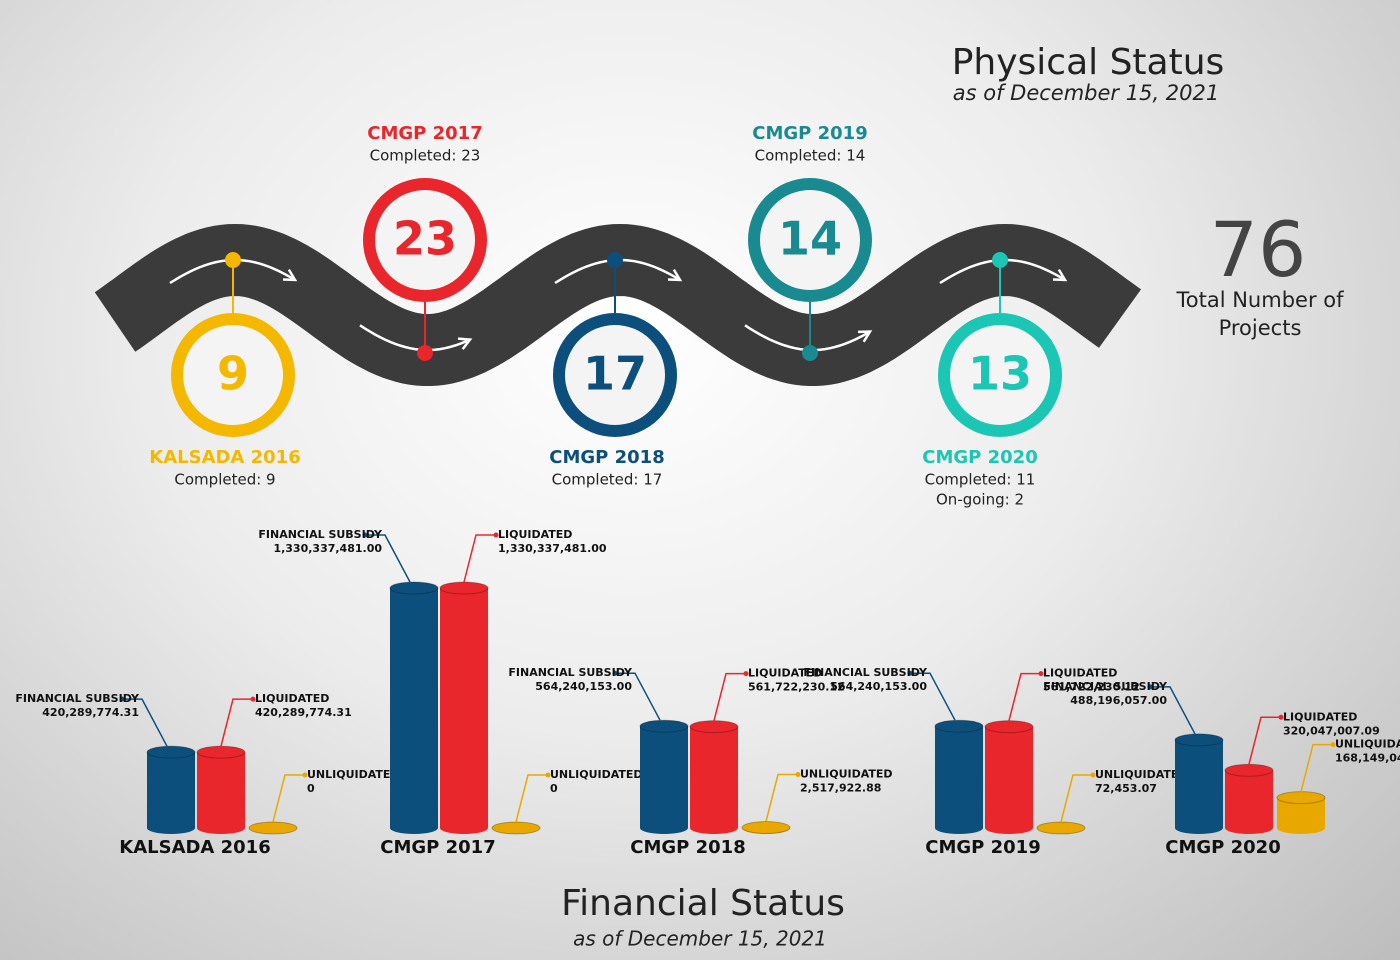 This screenshot has height=960, width=1400. Describe the element at coordinates (878, 686) in the screenshot. I see `value-label: 564,240,153.00` at that location.